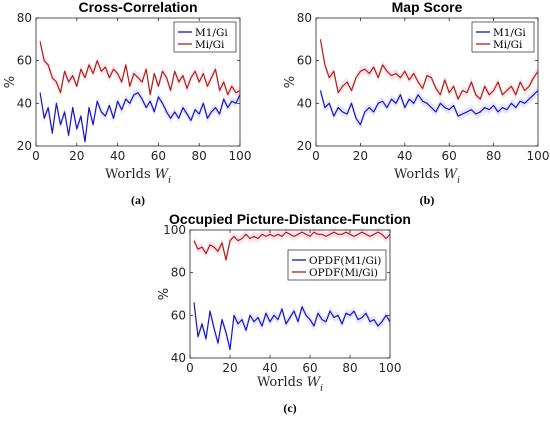  What do you see at coordinates (137, 7) in the screenshot?
I see `chart-title: Cross-Correlation` at bounding box center [137, 7].